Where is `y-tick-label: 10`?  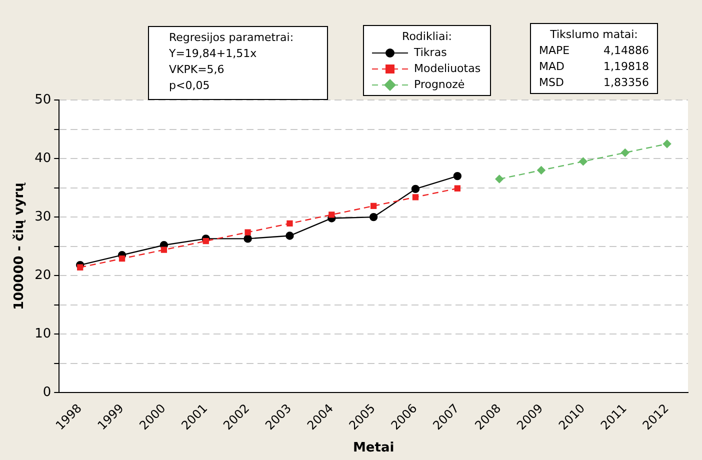
y-tick-label: 10 is located at coordinates (43, 334).